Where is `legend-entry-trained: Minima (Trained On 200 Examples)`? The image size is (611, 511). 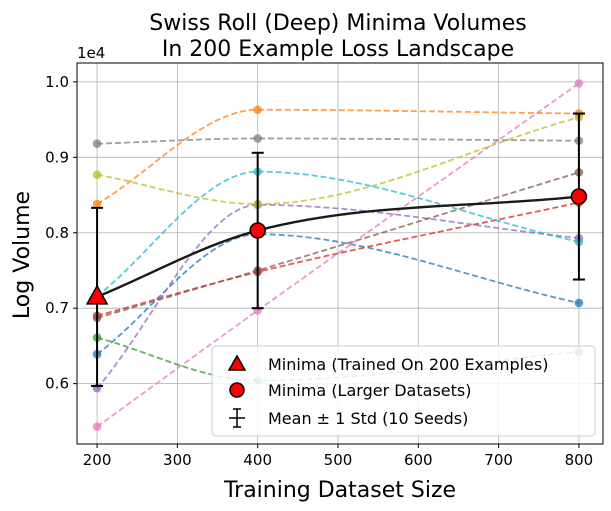
legend-entry-trained: Minima (Trained On 200 Examples) is located at coordinates (408, 364).